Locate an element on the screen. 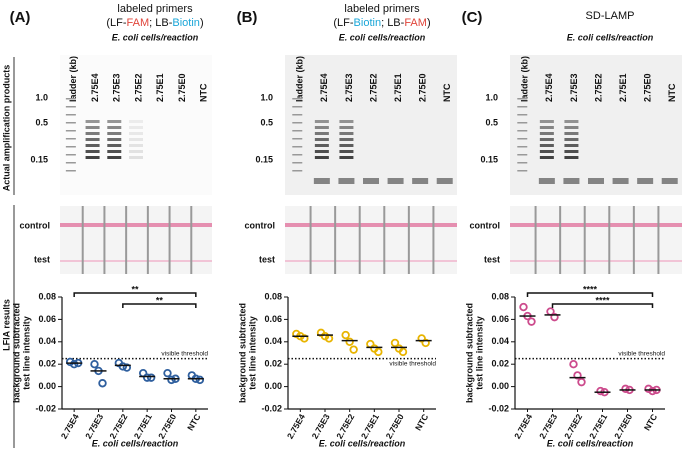 This screenshot has width=687, height=453. x-tick-label: 2.75E4 is located at coordinates (70, 426).